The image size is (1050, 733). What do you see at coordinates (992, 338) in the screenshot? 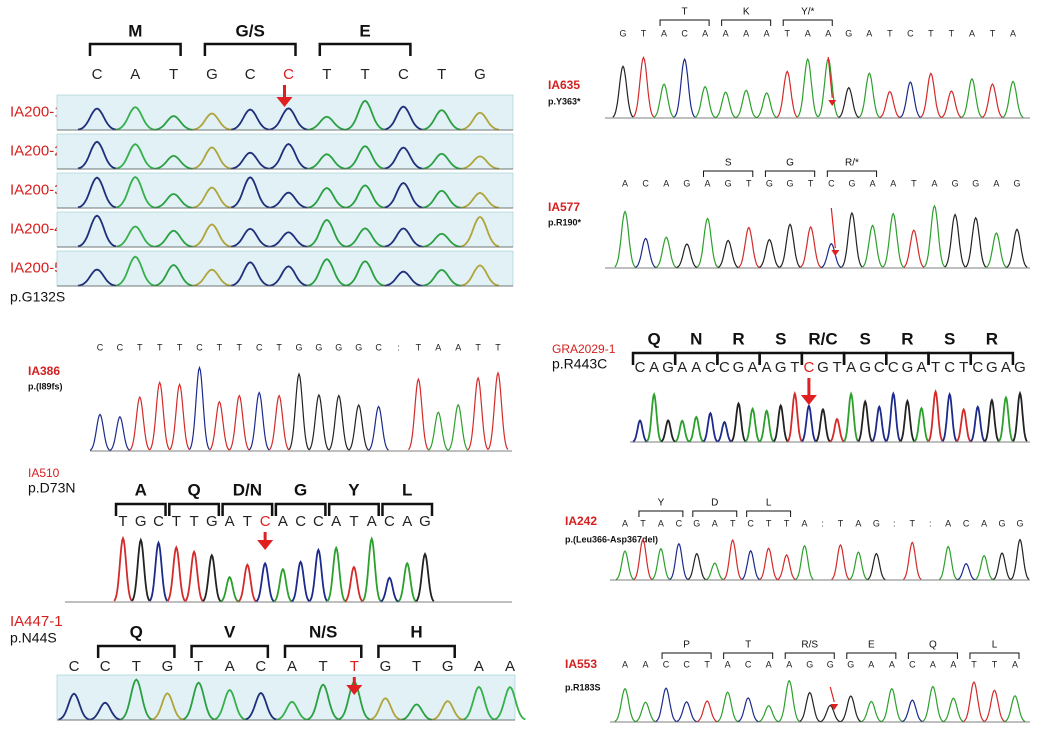
I see `codon-label: R` at bounding box center [992, 338].